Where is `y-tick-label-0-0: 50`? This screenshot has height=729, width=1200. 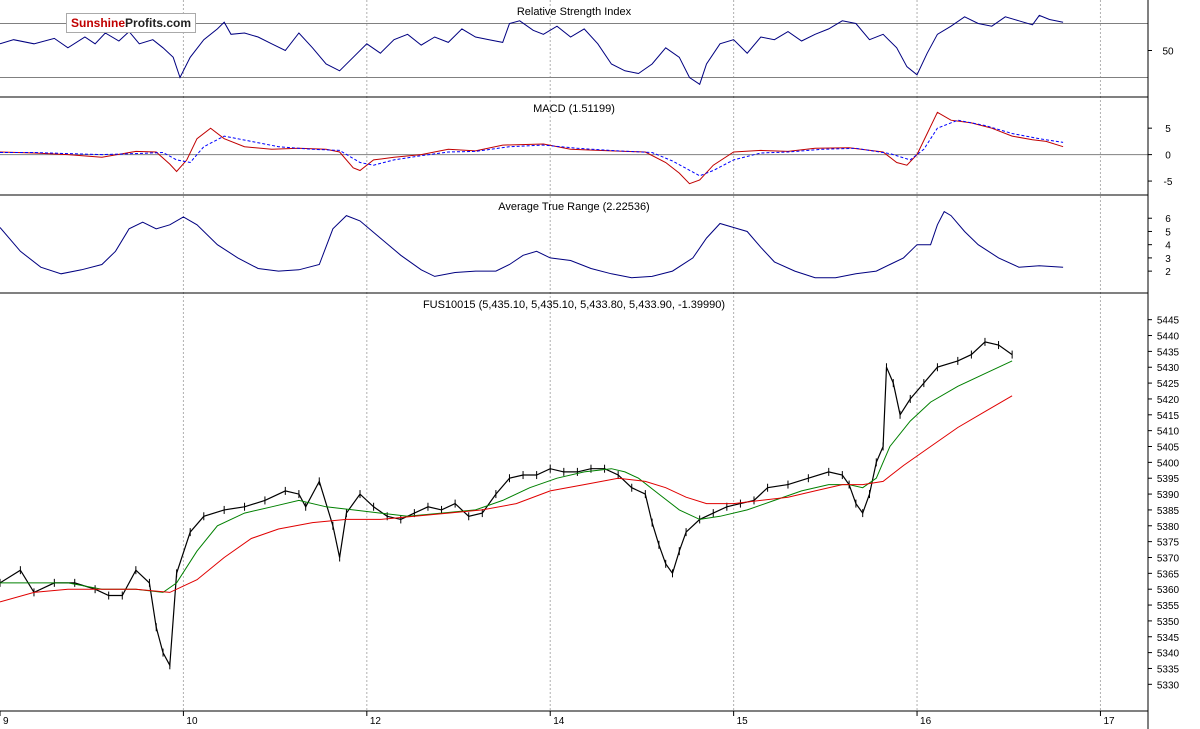
y-tick-label-0-0: 50 is located at coordinates (1168, 52).